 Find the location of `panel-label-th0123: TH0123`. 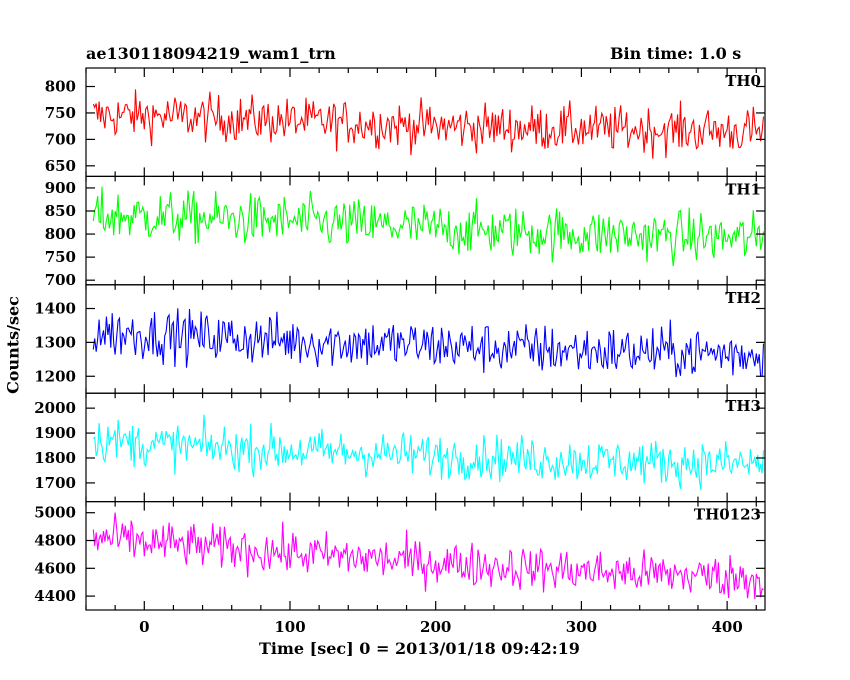

panel-label-th0123: TH0123 is located at coordinates (727, 515).